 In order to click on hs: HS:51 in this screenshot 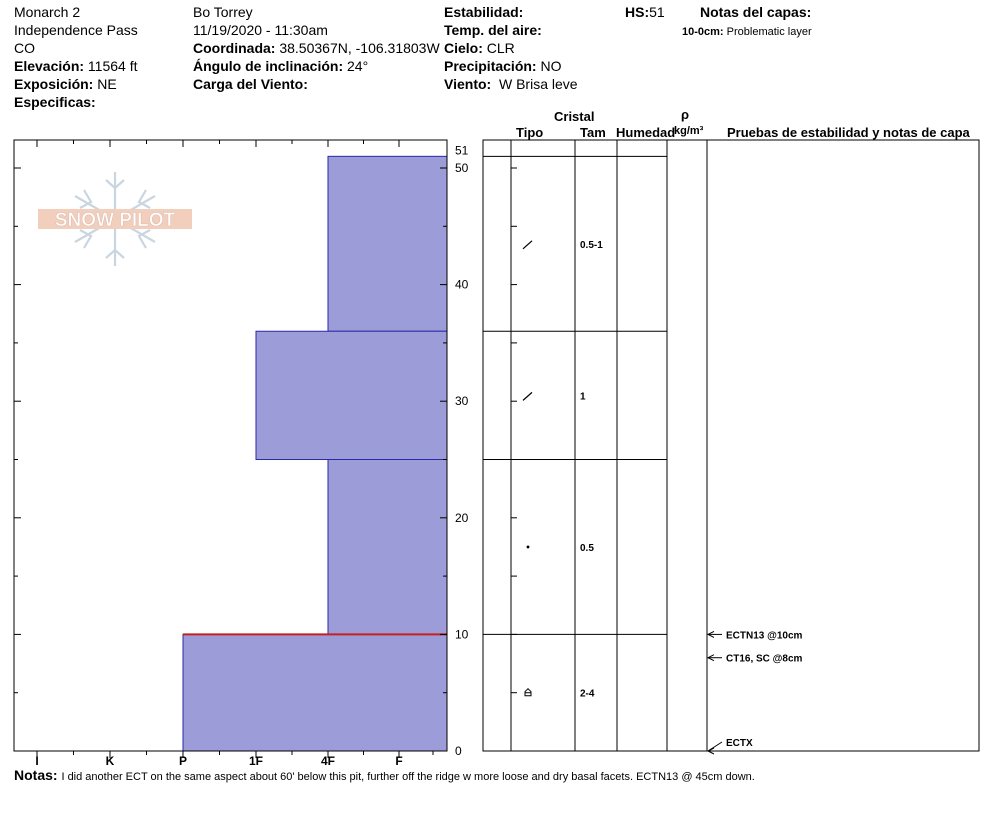, I will do `click(645, 12)`.